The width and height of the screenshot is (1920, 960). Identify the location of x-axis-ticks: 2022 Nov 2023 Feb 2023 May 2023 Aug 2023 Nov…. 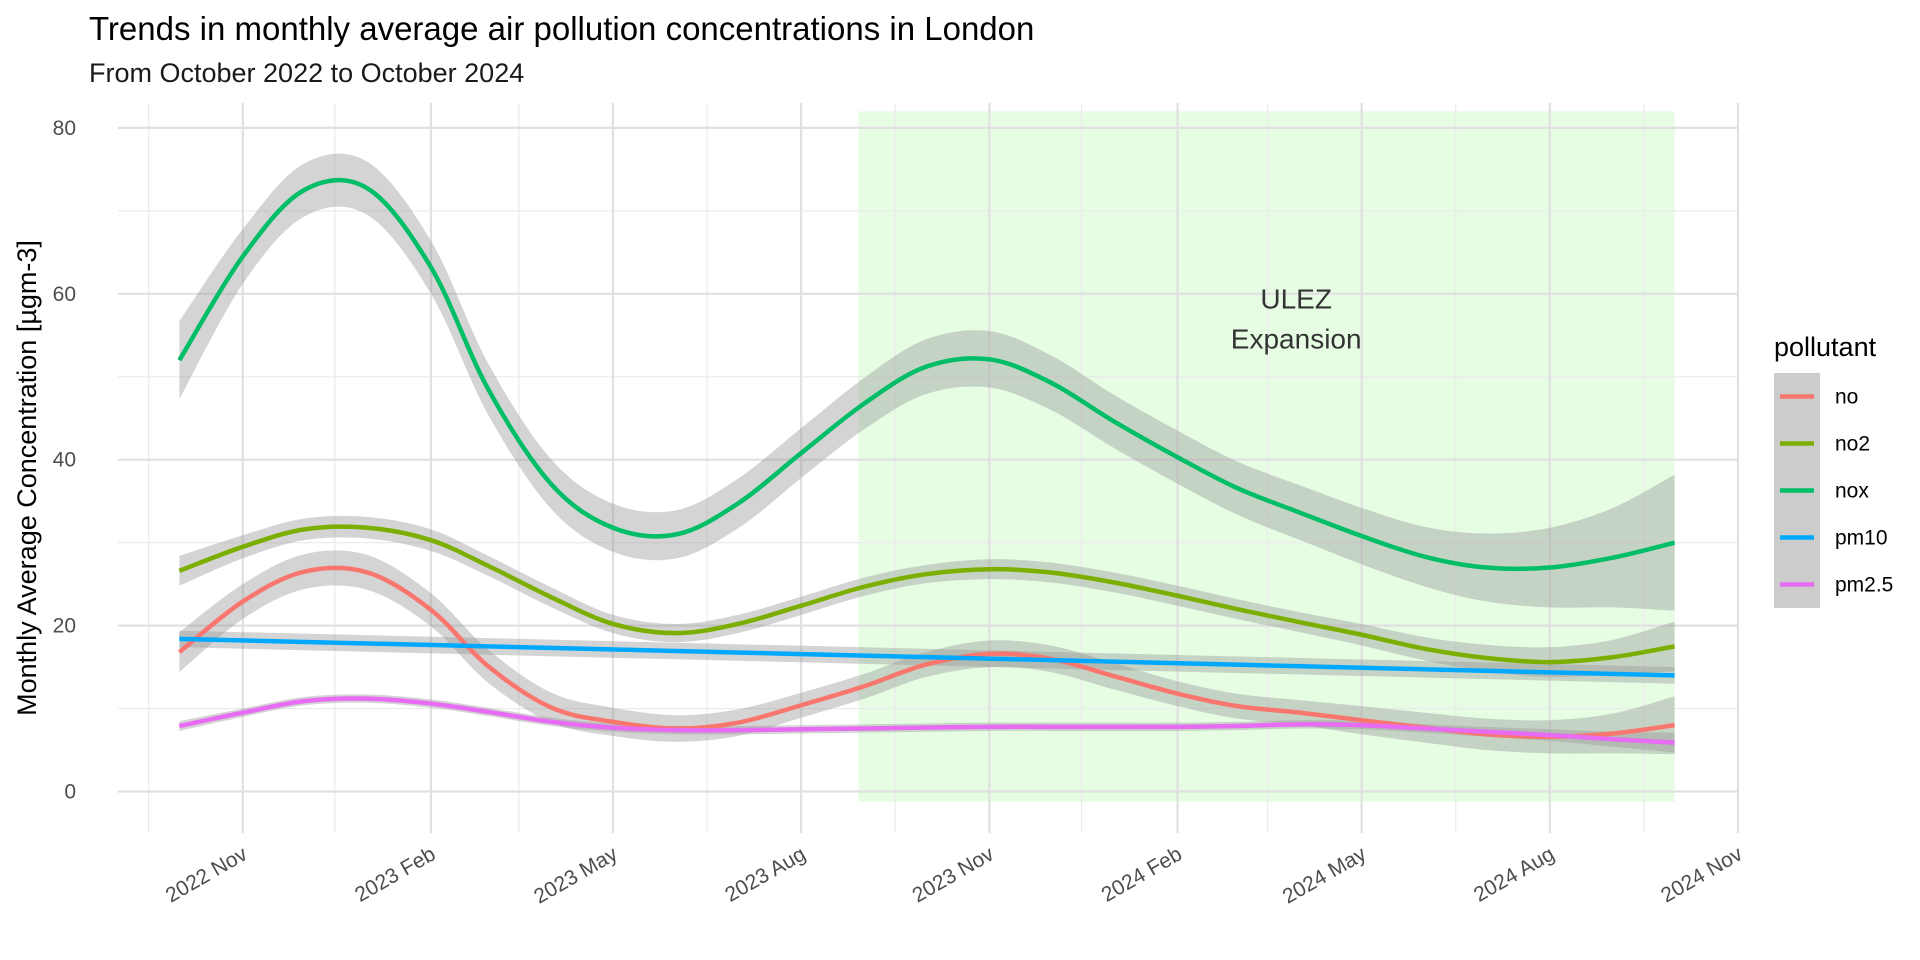
(954, 875).